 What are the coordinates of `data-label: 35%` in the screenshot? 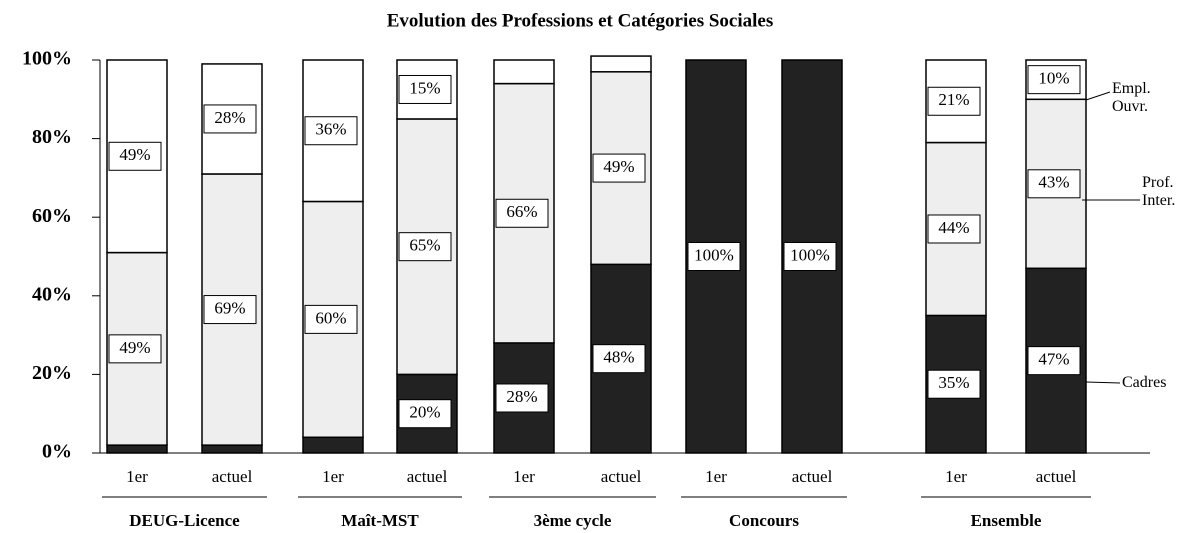 It's located at (953, 382).